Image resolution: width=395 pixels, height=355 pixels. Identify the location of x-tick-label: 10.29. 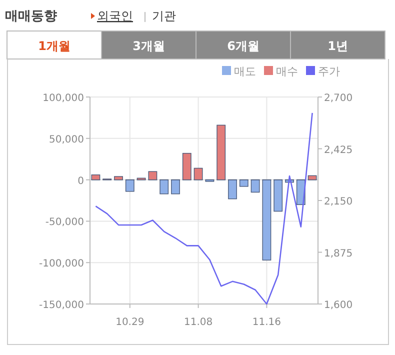
(130, 322).